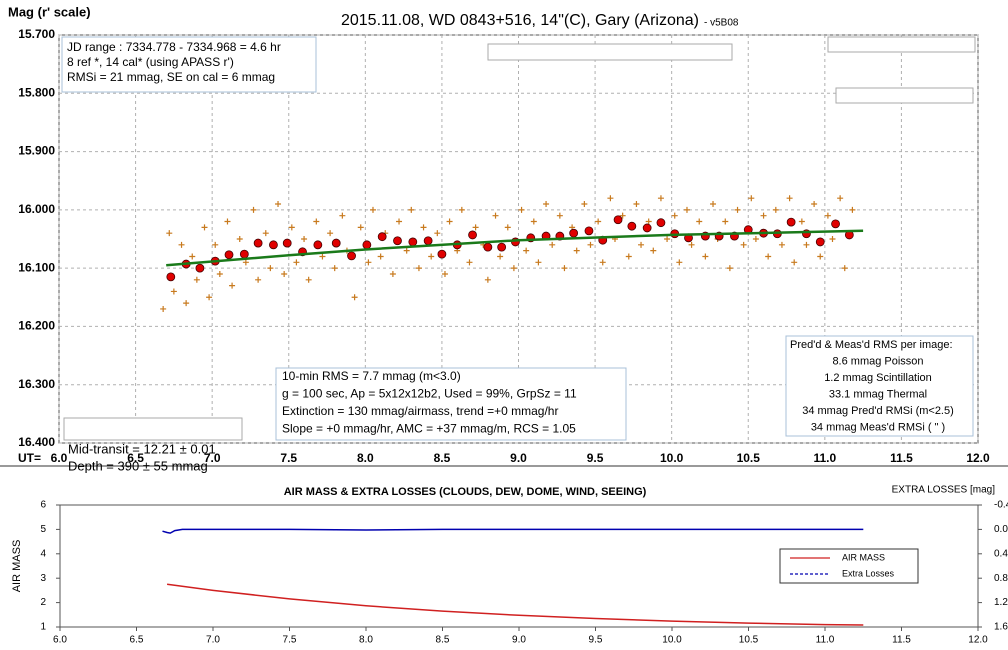 This screenshot has height=650, width=1008. I want to click on y-tick-label: 15.700, so click(36, 34).